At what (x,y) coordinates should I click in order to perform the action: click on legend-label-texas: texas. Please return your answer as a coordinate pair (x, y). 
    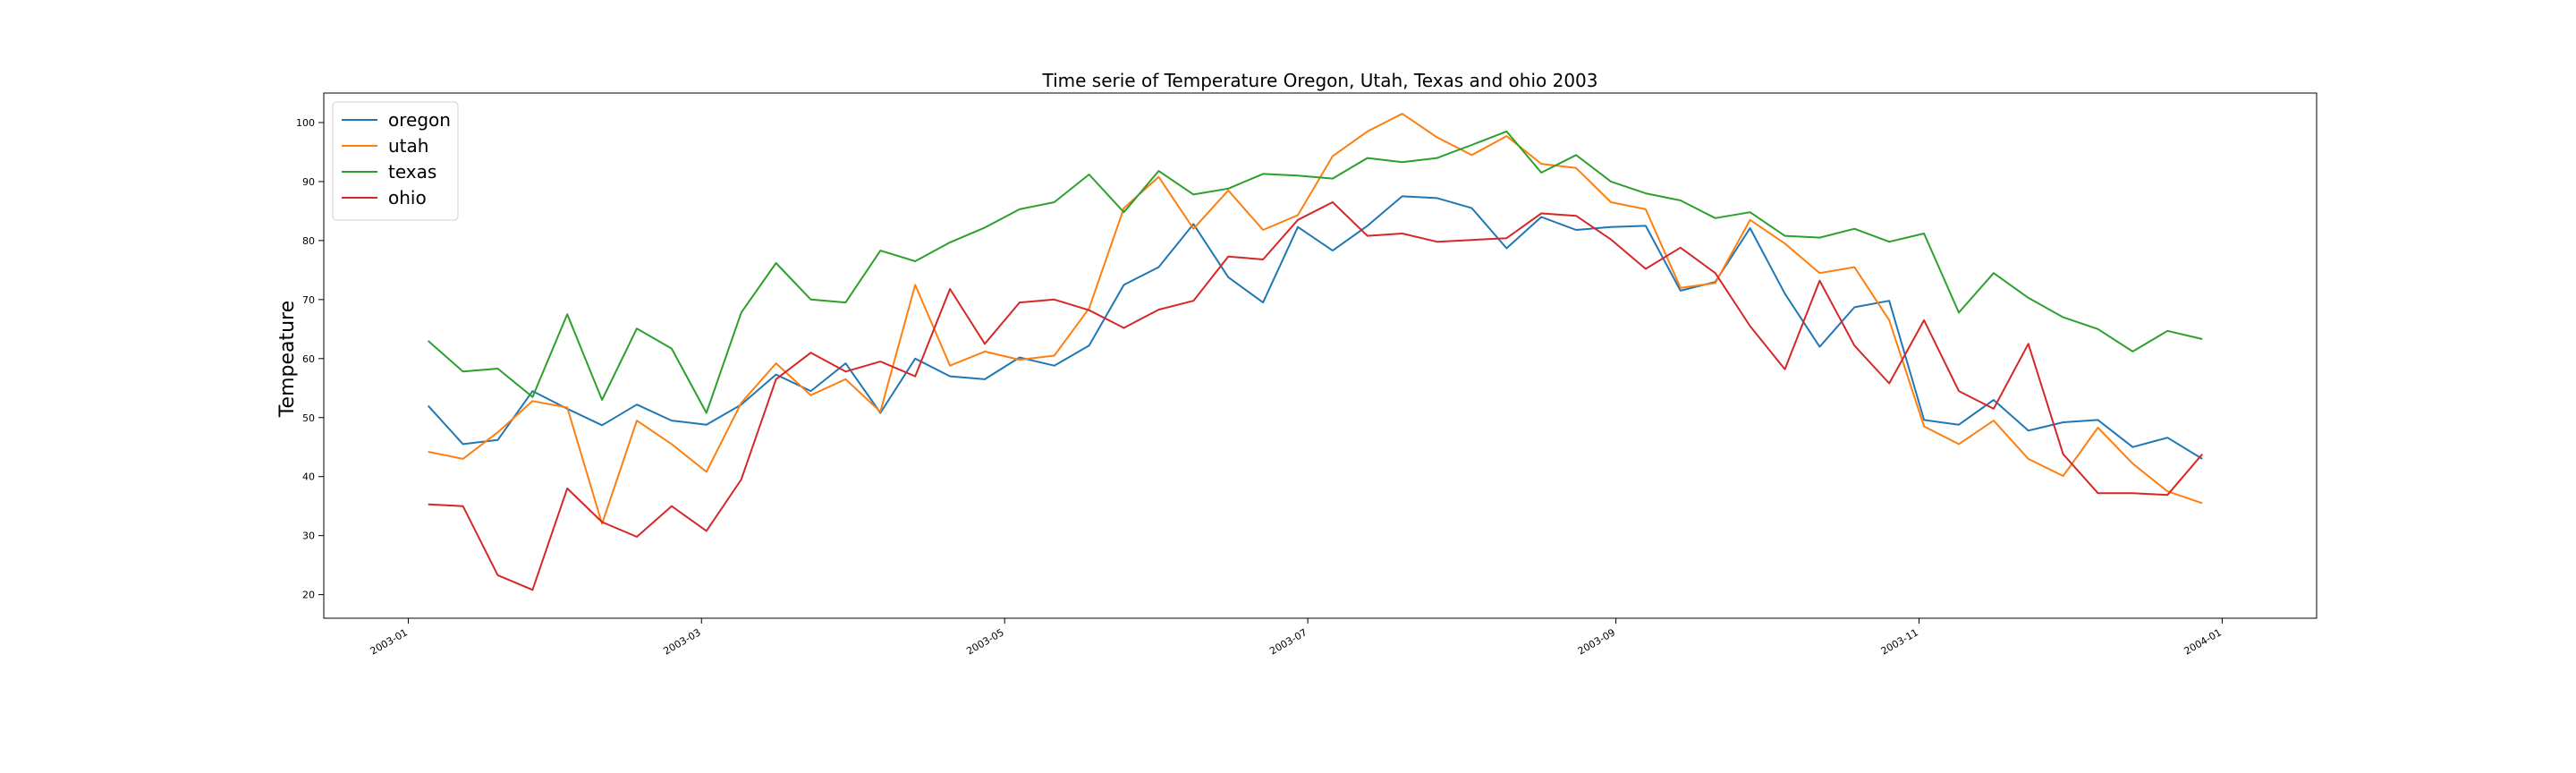
    Looking at the image, I should click on (412, 172).